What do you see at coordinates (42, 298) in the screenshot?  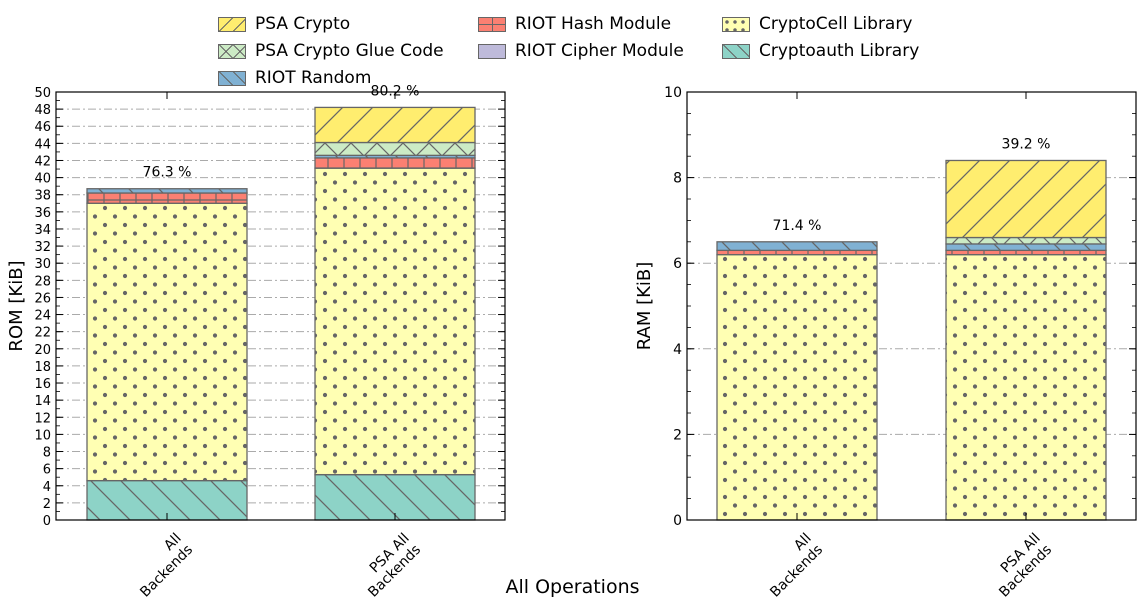 I see `y-tick-label: 26` at bounding box center [42, 298].